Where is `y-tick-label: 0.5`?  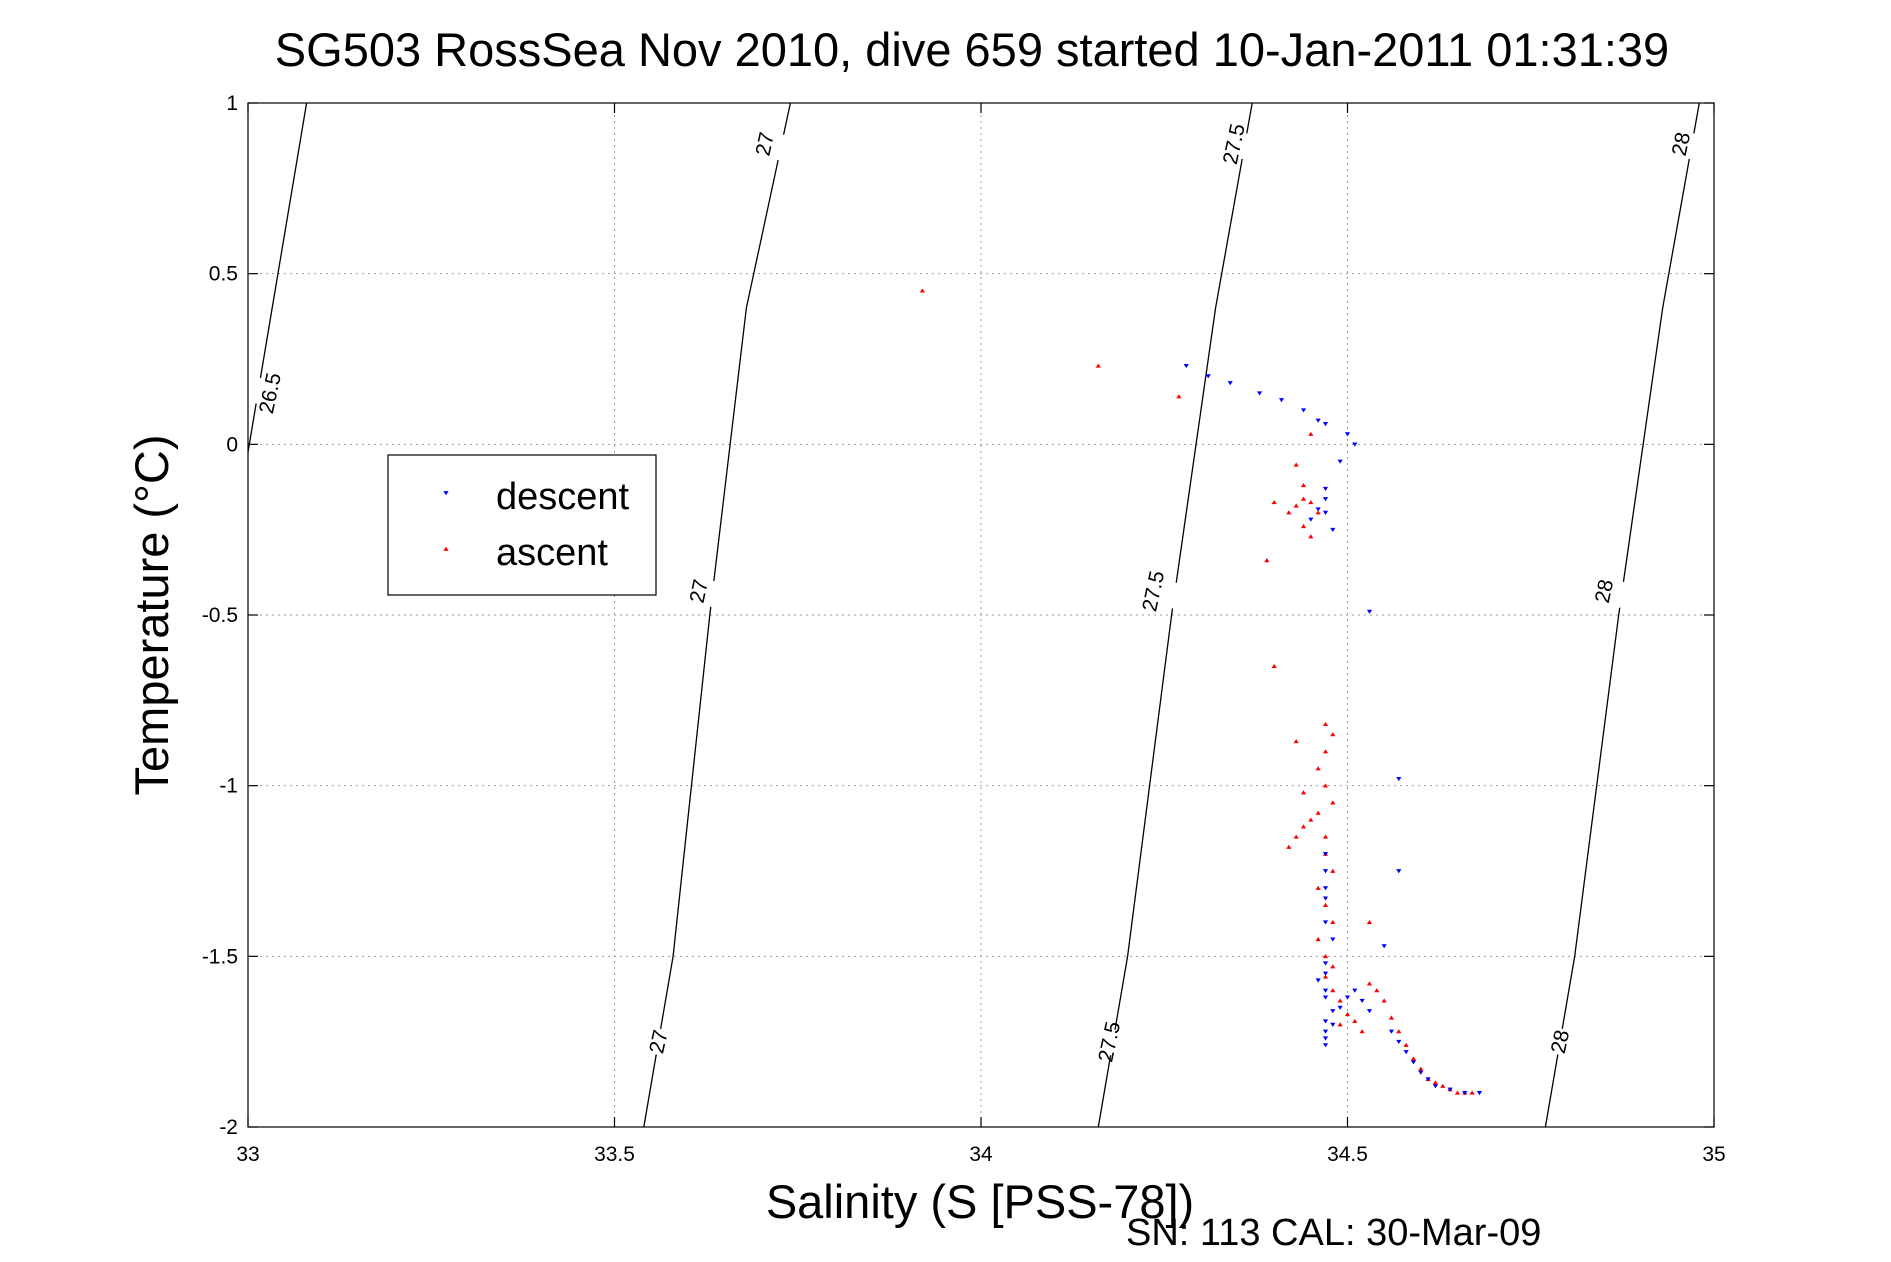 y-tick-label: 0.5 is located at coordinates (223, 274).